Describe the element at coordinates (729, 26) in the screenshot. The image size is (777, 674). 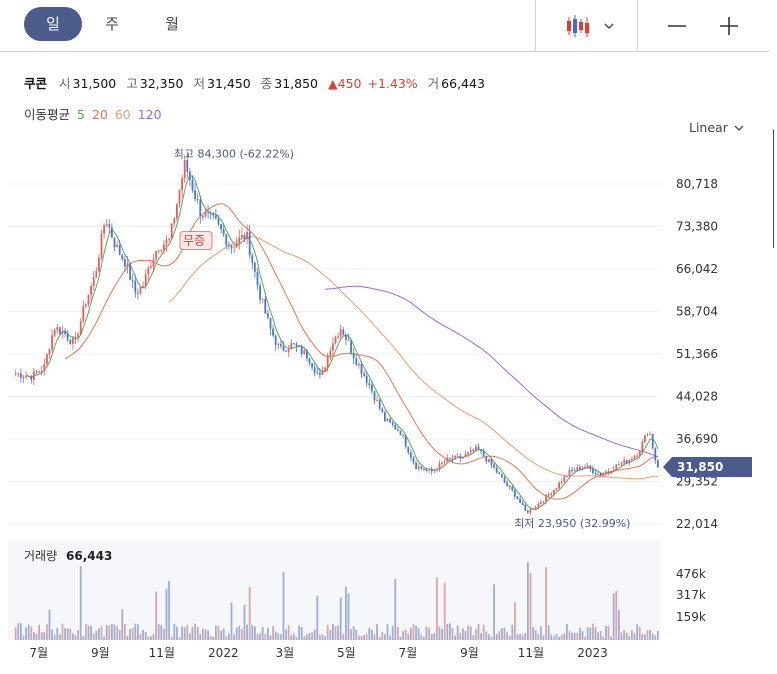
I see `zoom-in-button` at that location.